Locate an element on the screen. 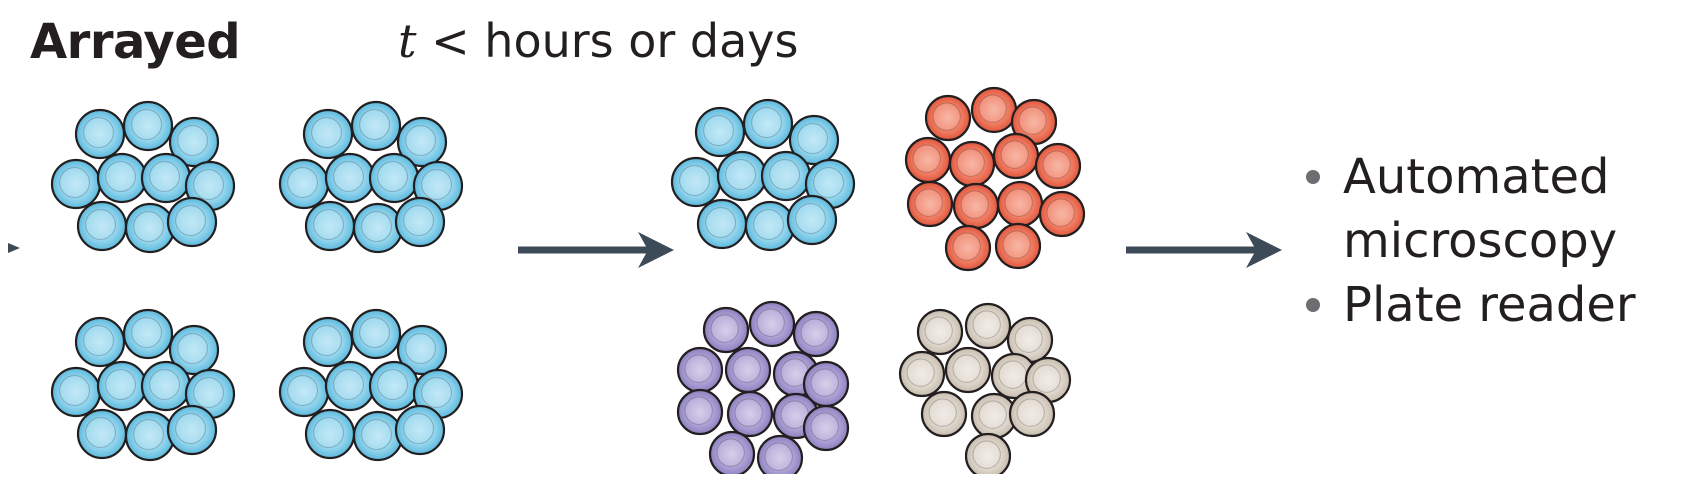 The height and width of the screenshot is (478, 1702). right-arrow-icon is located at coordinates (596, 250).